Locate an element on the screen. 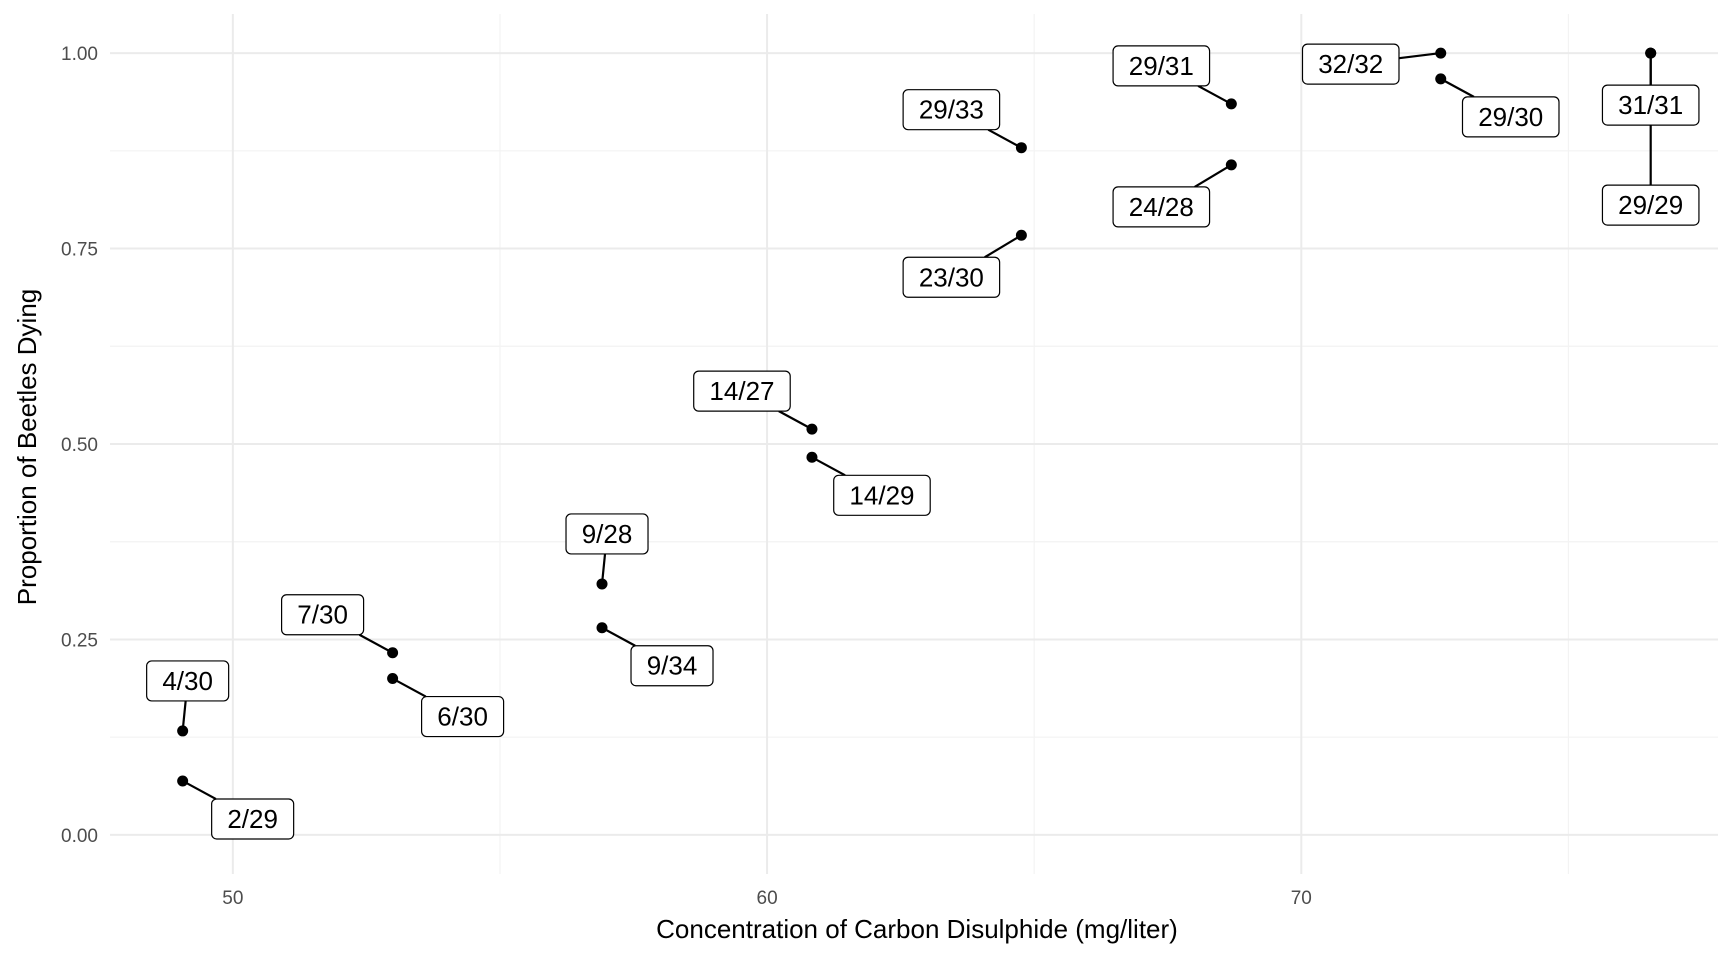 The image size is (1728, 960). data-label-text: 9/34 is located at coordinates (672, 666).